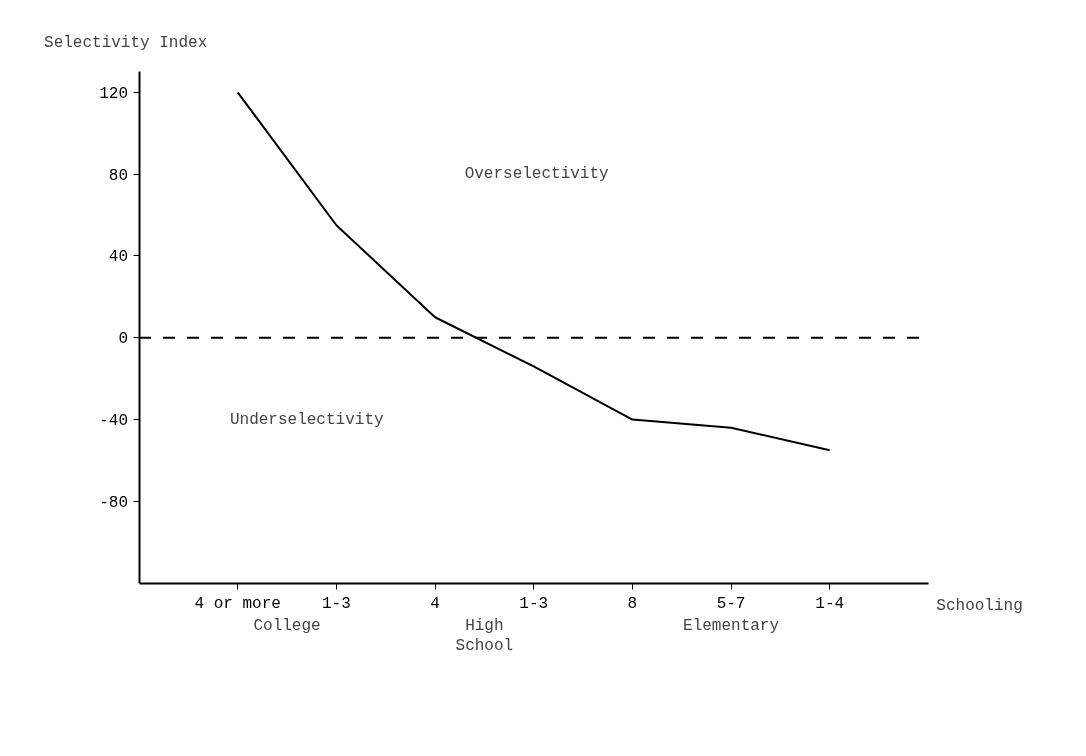 The width and height of the screenshot is (1086, 756). Describe the element at coordinates (484, 636) in the screenshot. I see `text: High School` at that location.